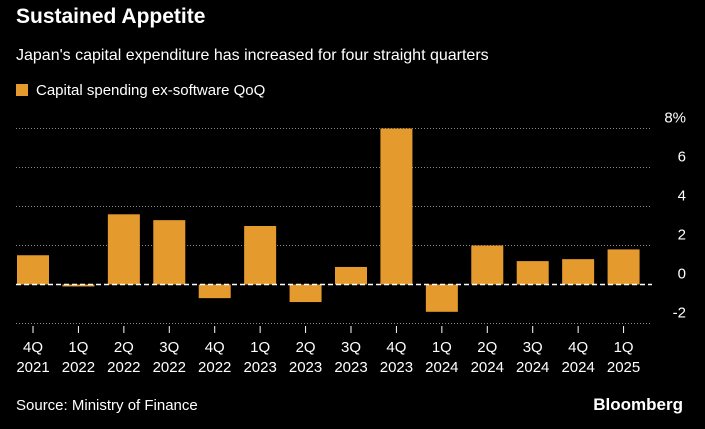  Describe the element at coordinates (151, 90) in the screenshot. I see `legend-label: Capital spending ex-software QoQ` at that location.